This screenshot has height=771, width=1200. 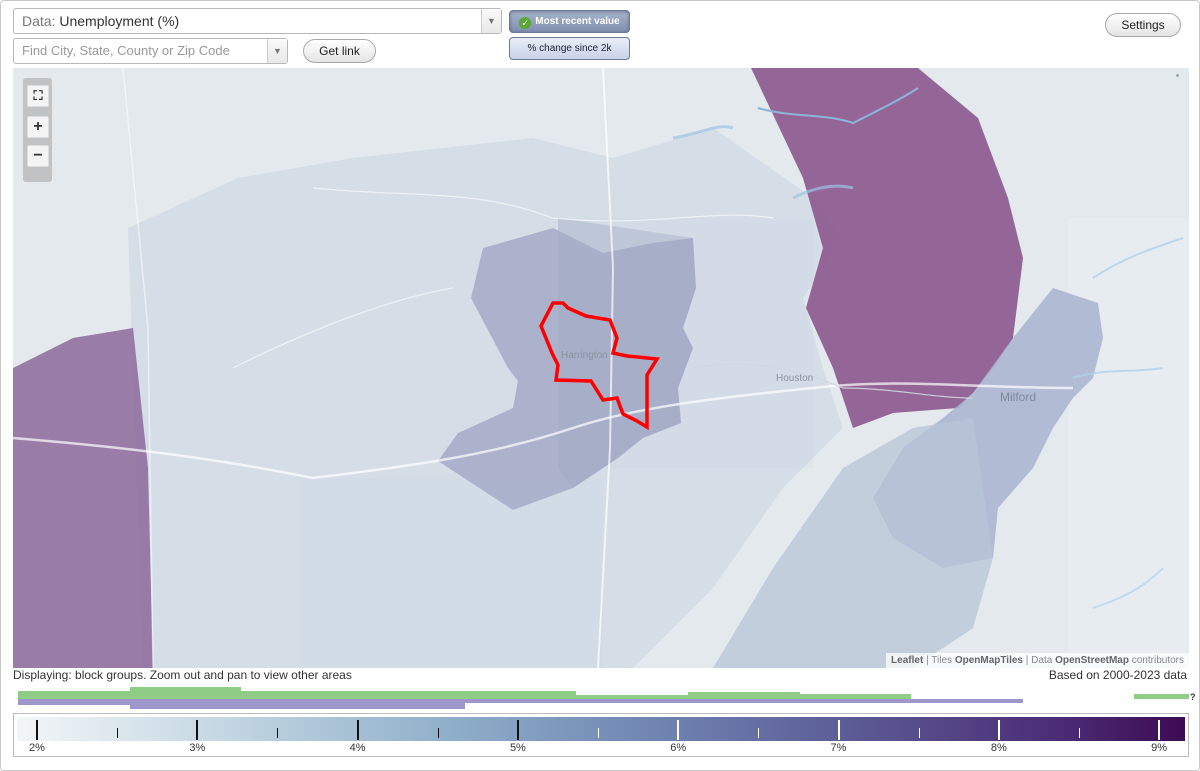 What do you see at coordinates (1157, 660) in the screenshot?
I see `attrib-contributors: contributors` at bounding box center [1157, 660].